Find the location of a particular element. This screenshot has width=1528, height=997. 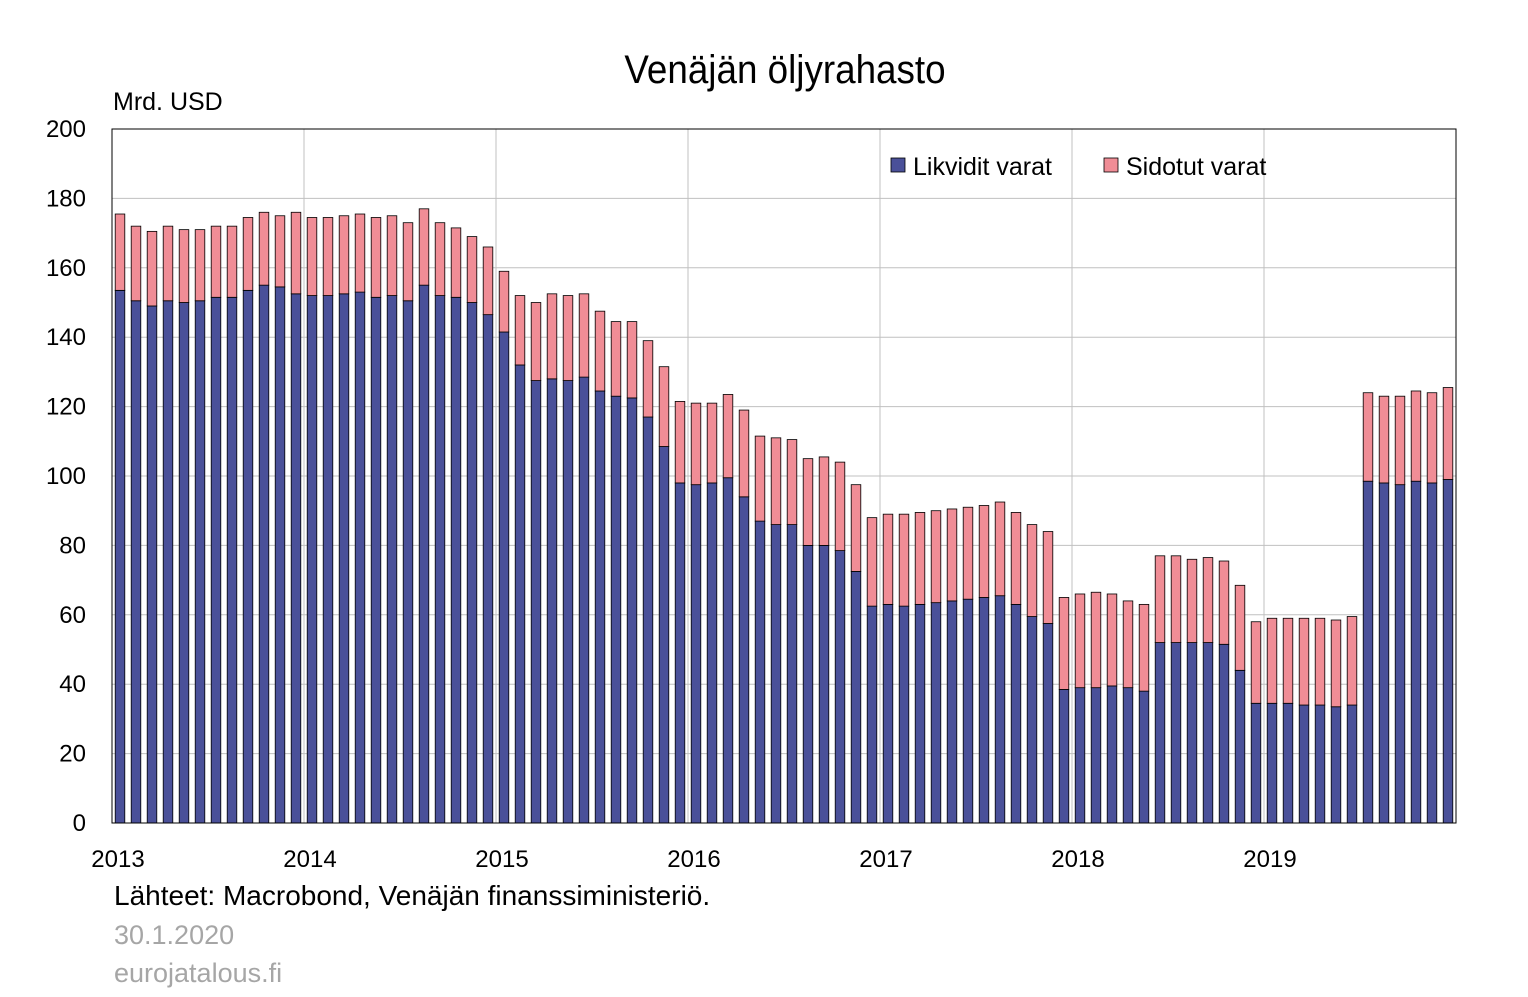

y-tick-label: 180 is located at coordinates (66, 198).